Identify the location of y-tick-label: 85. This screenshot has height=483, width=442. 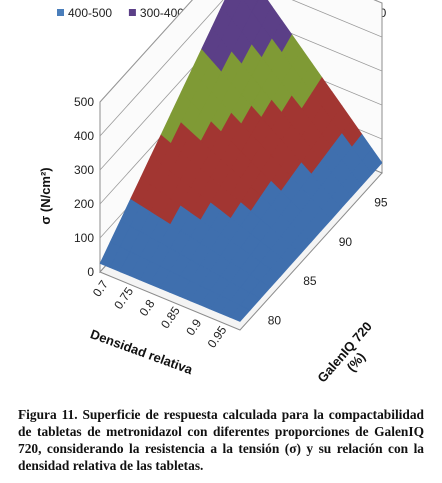
(310, 281).